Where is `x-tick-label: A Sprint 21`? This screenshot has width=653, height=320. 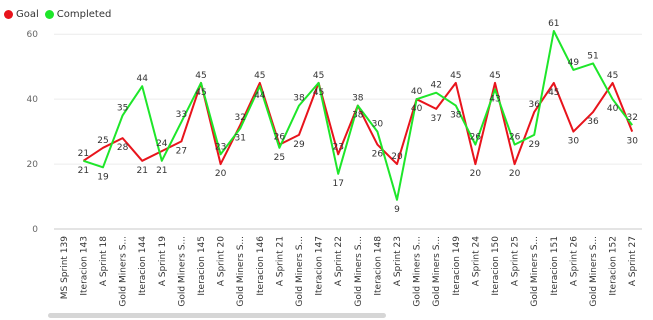 x-tick-label: A Sprint 21 is located at coordinates (280, 261).